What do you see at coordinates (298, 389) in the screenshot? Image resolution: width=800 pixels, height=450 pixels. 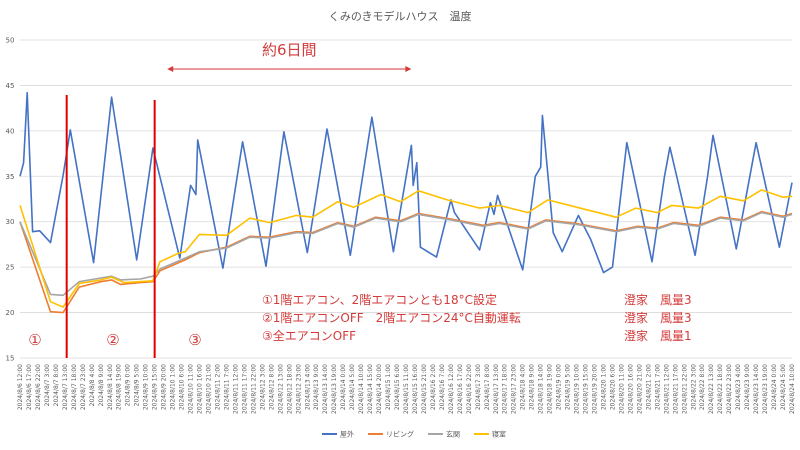 I see `x-tick-label: 2024/8/12 23:00` at bounding box center [298, 389].